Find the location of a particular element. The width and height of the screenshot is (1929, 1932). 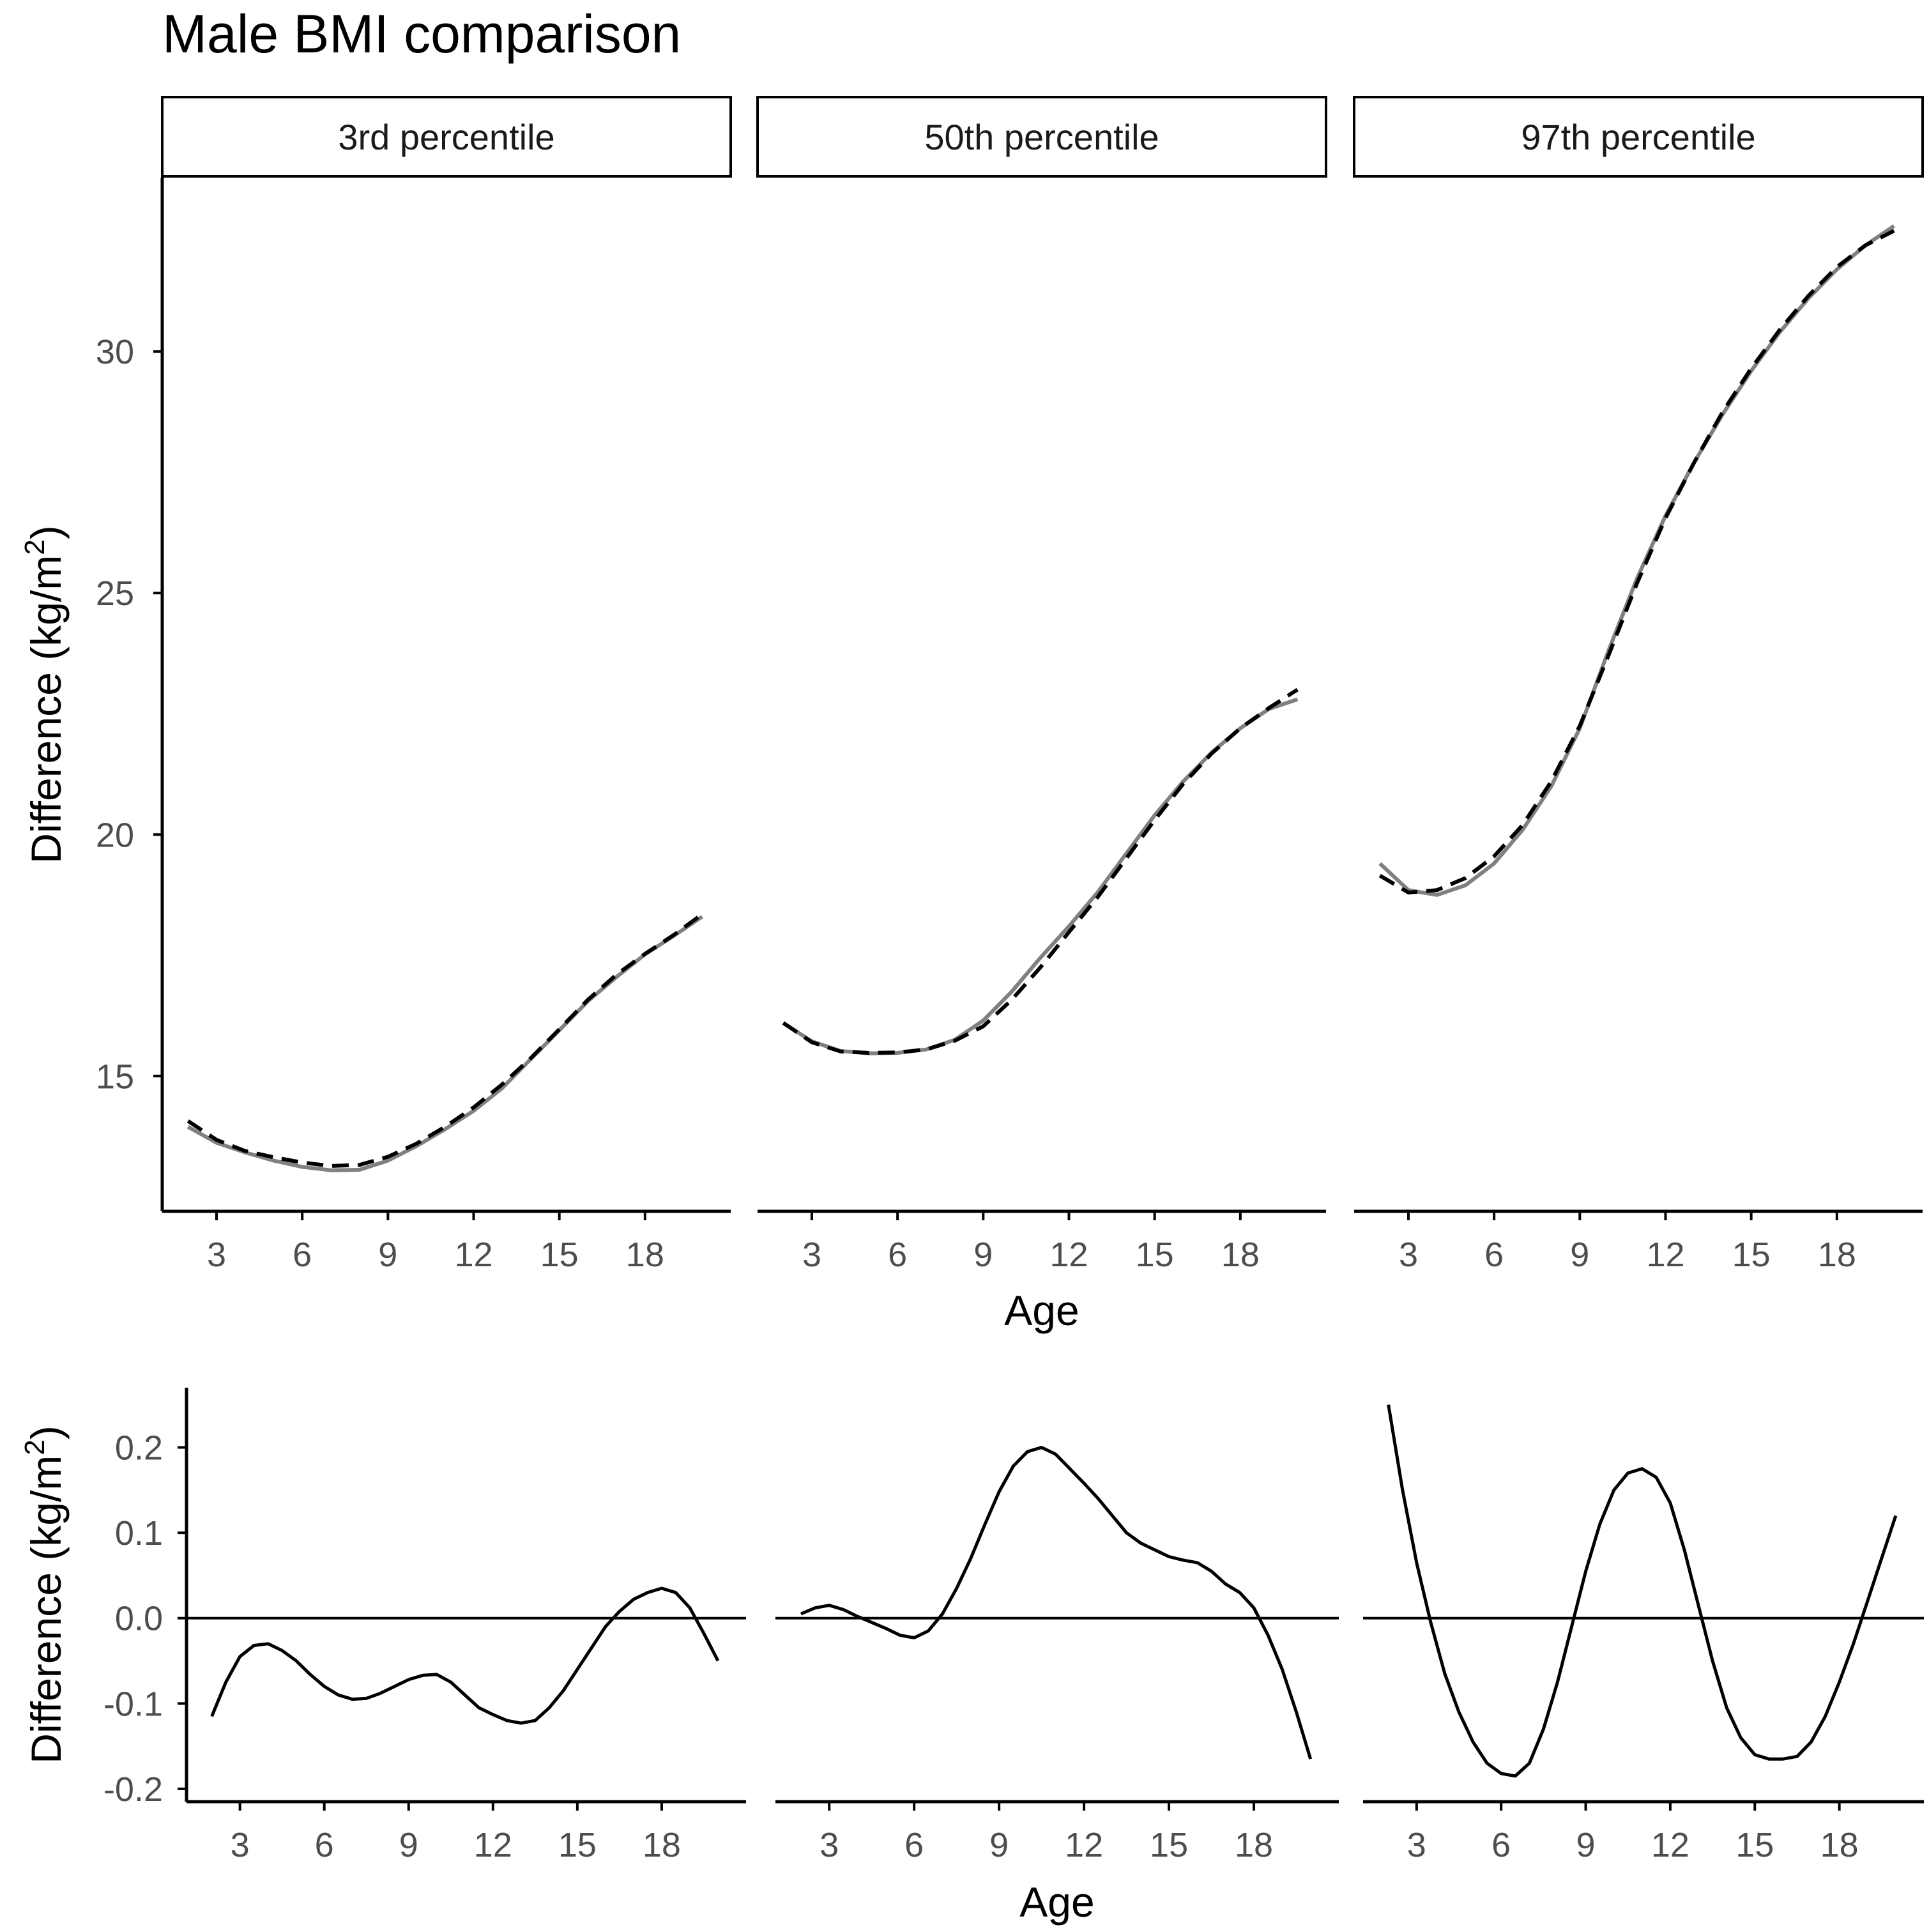

facet-strip-label: 97th percentile is located at coordinates (1638, 137).